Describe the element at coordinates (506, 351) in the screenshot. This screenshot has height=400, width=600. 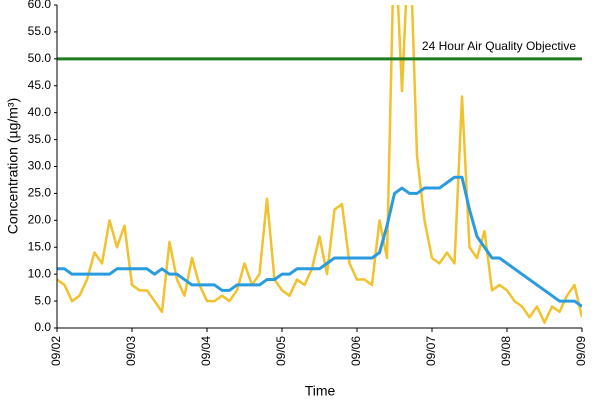
I see `x-tick-label: 09/08` at that location.